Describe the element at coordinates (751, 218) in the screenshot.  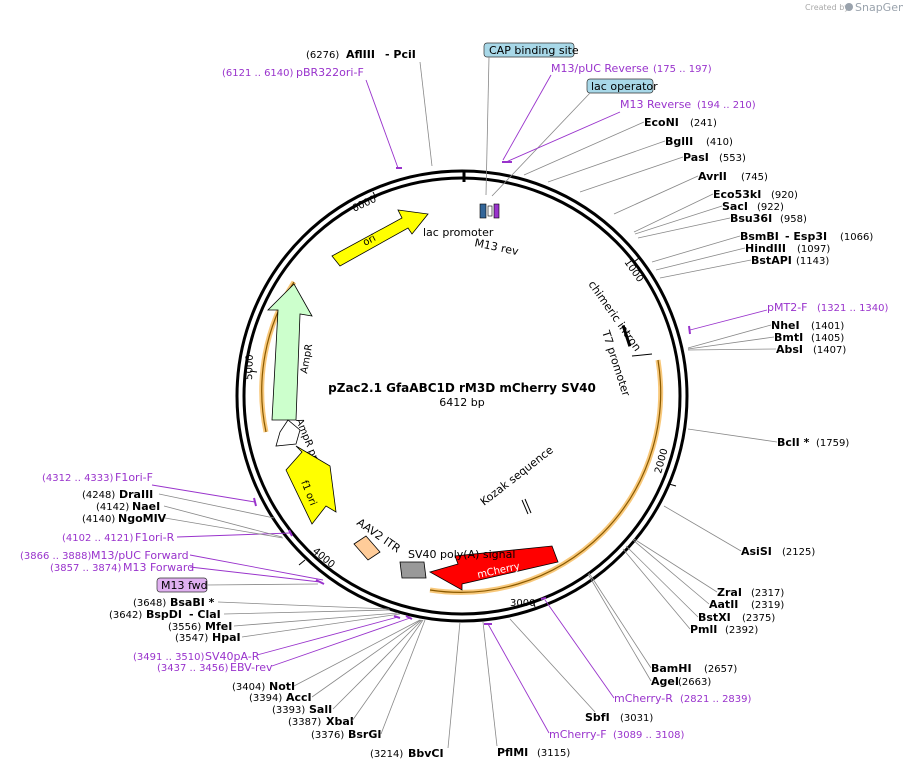
I see `bsu36i-site: Bsu36I` at that location.